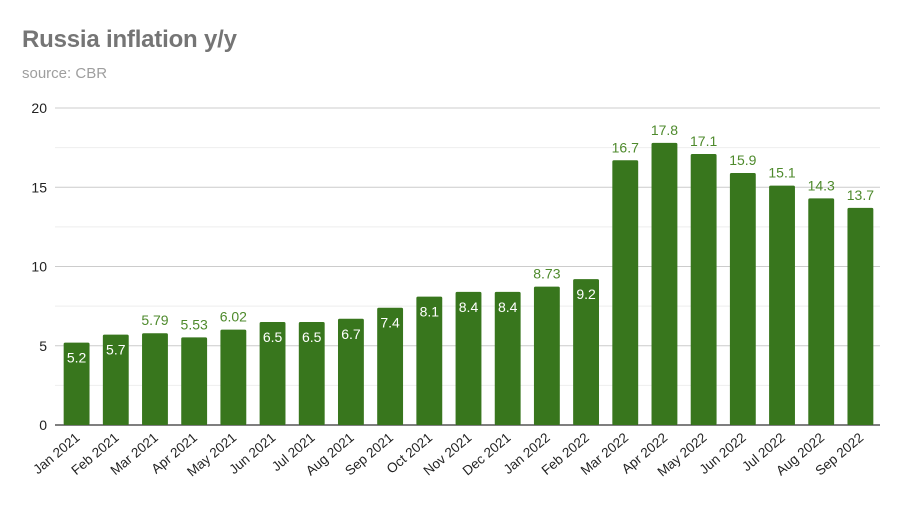 The width and height of the screenshot is (900, 510). I want to click on data-label: 6.02, so click(233, 317).